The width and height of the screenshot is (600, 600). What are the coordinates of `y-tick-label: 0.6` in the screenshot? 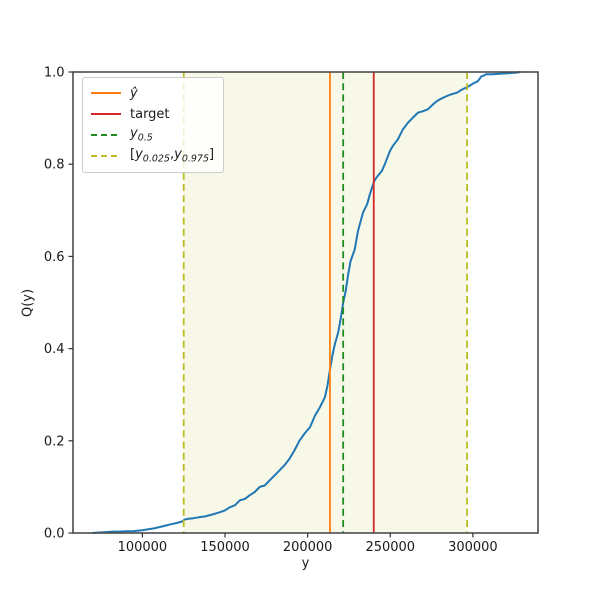 It's located at (54, 257).